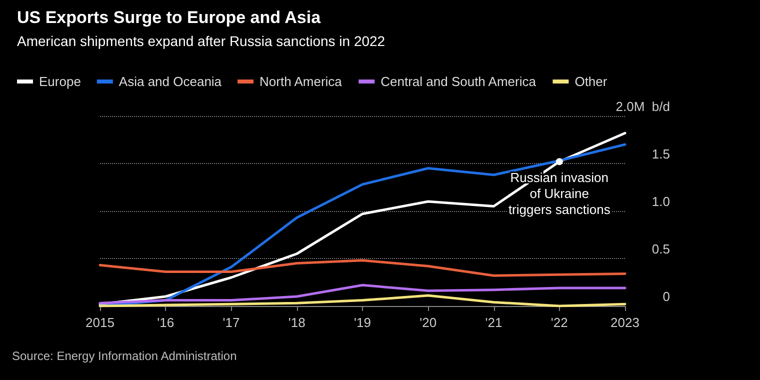  What do you see at coordinates (231, 322) in the screenshot?
I see `x-tick-label: '17` at bounding box center [231, 322].